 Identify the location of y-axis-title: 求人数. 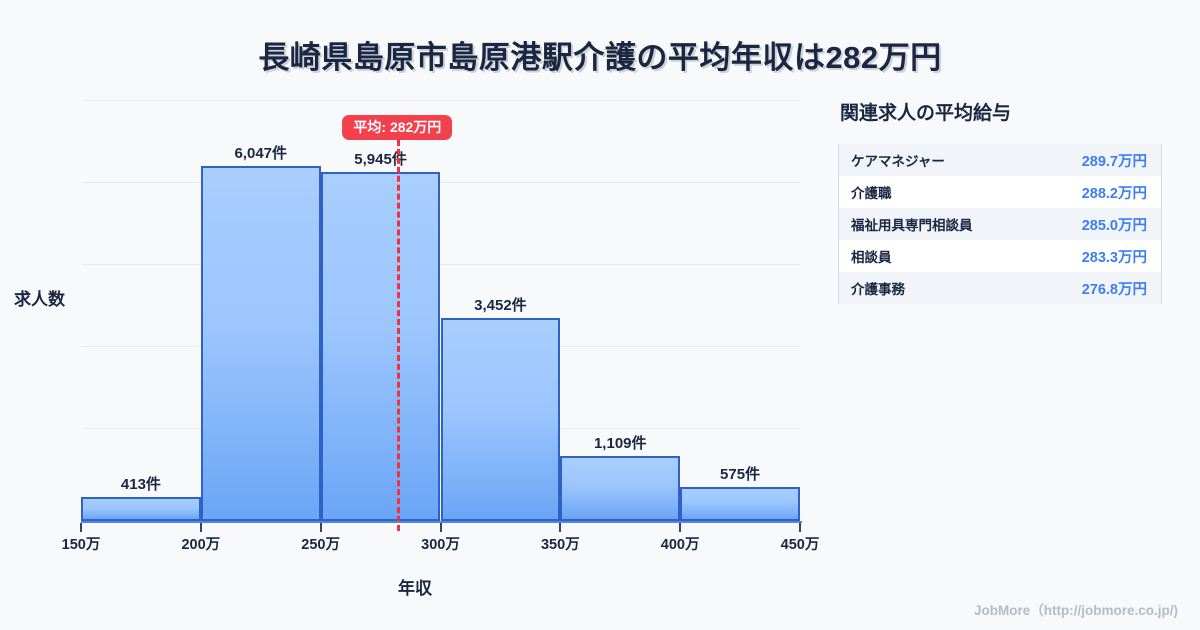
(39, 299).